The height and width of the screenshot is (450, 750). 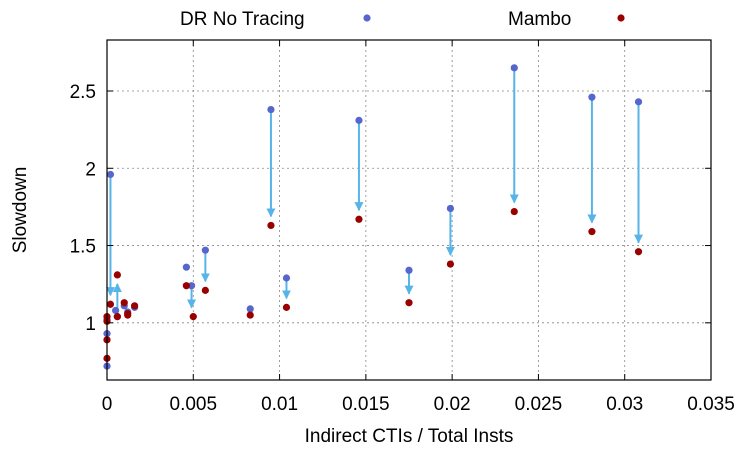 I want to click on x-tick-label: 0.02, so click(x=452, y=404).